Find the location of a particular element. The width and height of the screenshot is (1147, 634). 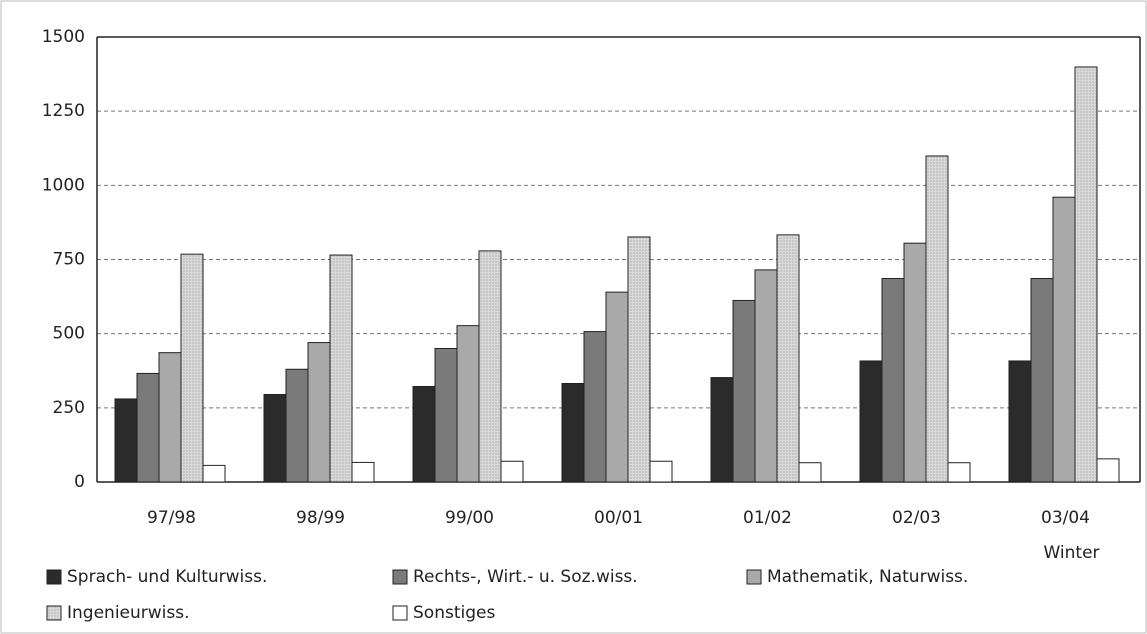

x-tick-label: 01/02 is located at coordinates (767, 518).